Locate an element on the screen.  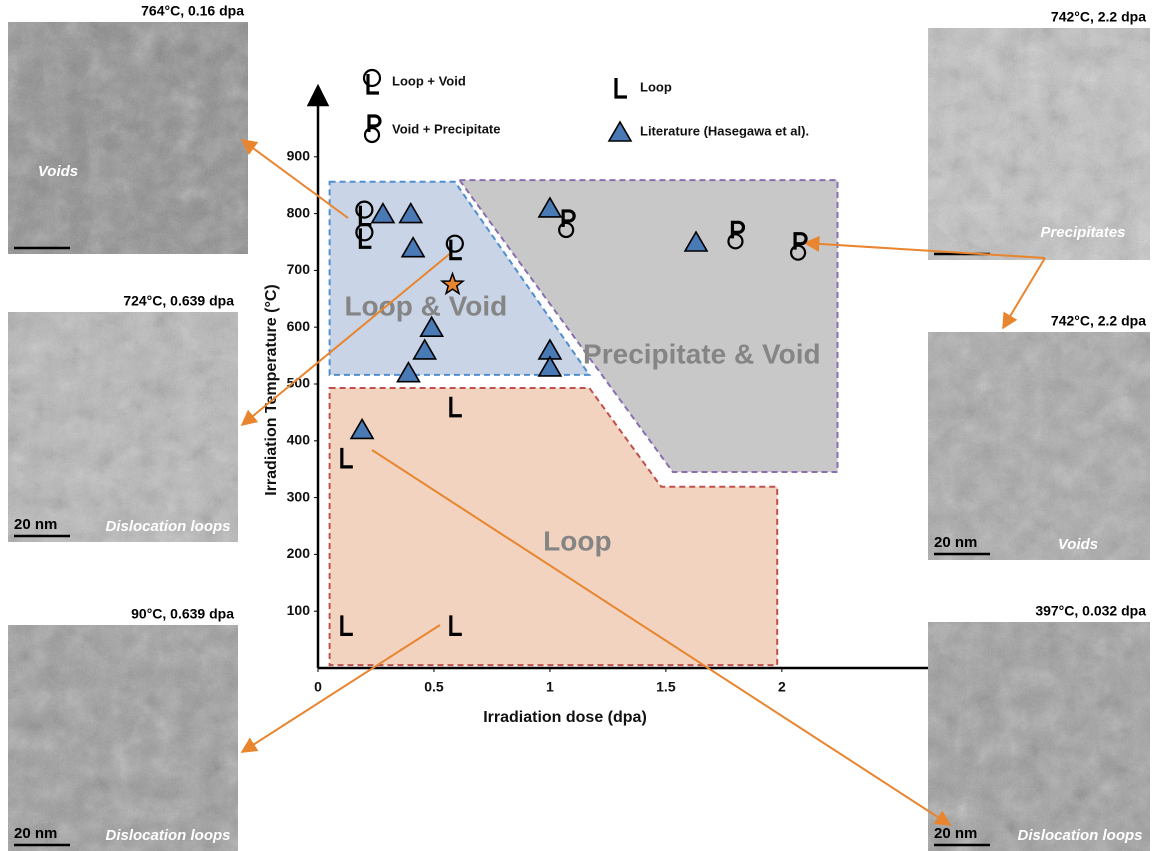
panel-caption: 90°C, 0.639 dpa is located at coordinates (182, 614).